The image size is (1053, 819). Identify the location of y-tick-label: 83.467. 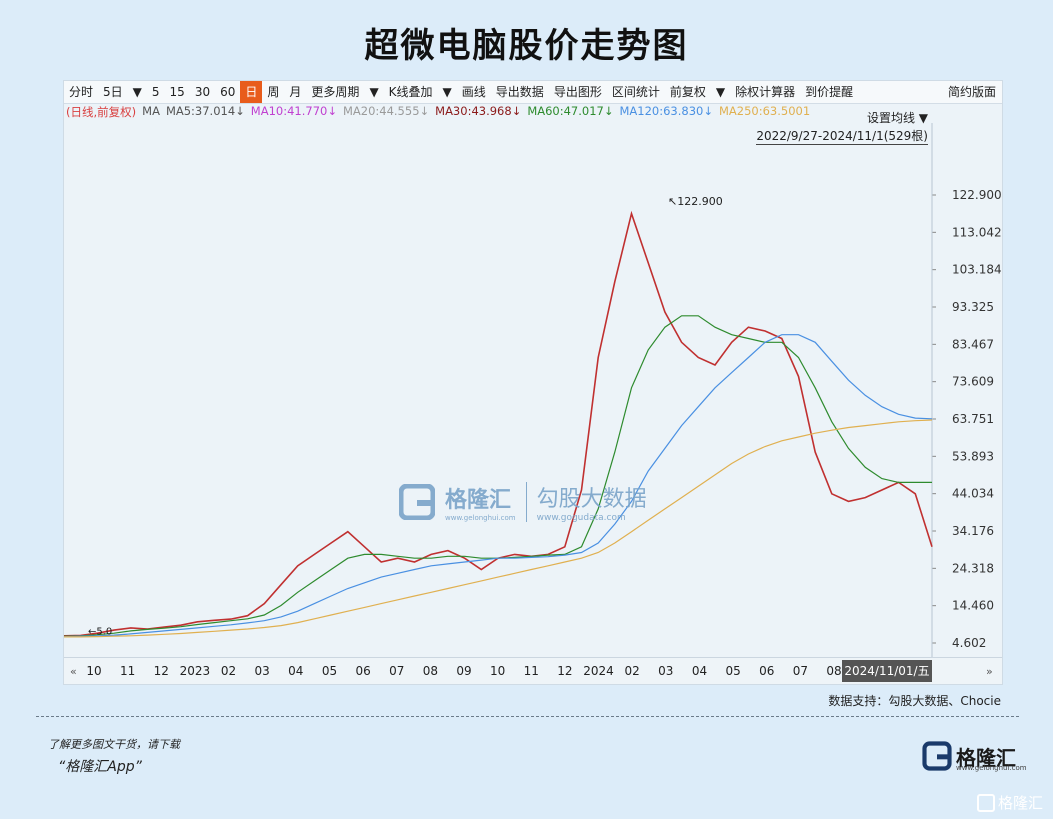
(973, 344).